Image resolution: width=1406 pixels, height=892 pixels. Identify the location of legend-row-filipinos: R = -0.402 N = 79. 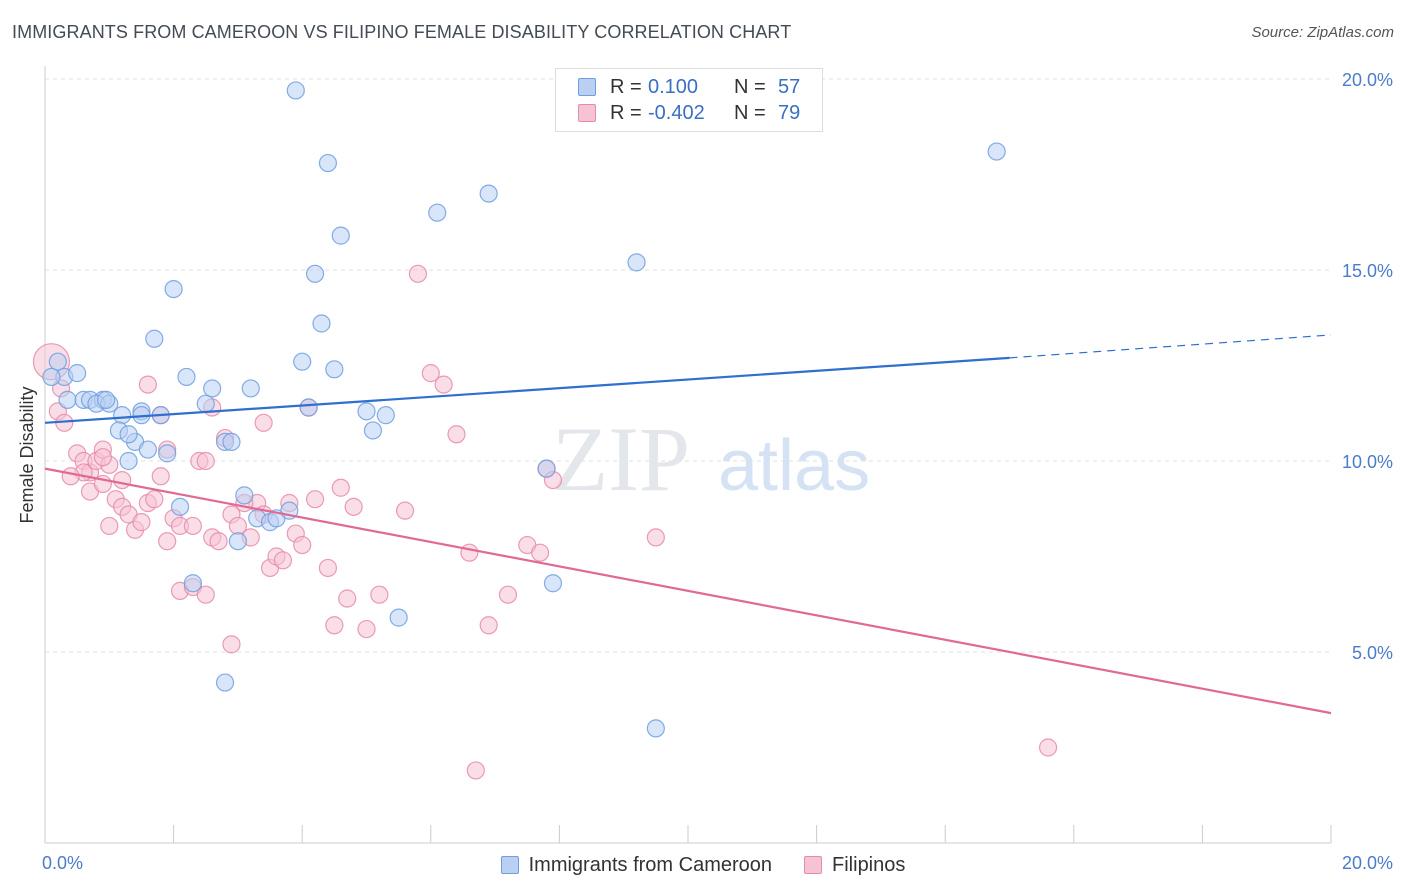
(689, 113).